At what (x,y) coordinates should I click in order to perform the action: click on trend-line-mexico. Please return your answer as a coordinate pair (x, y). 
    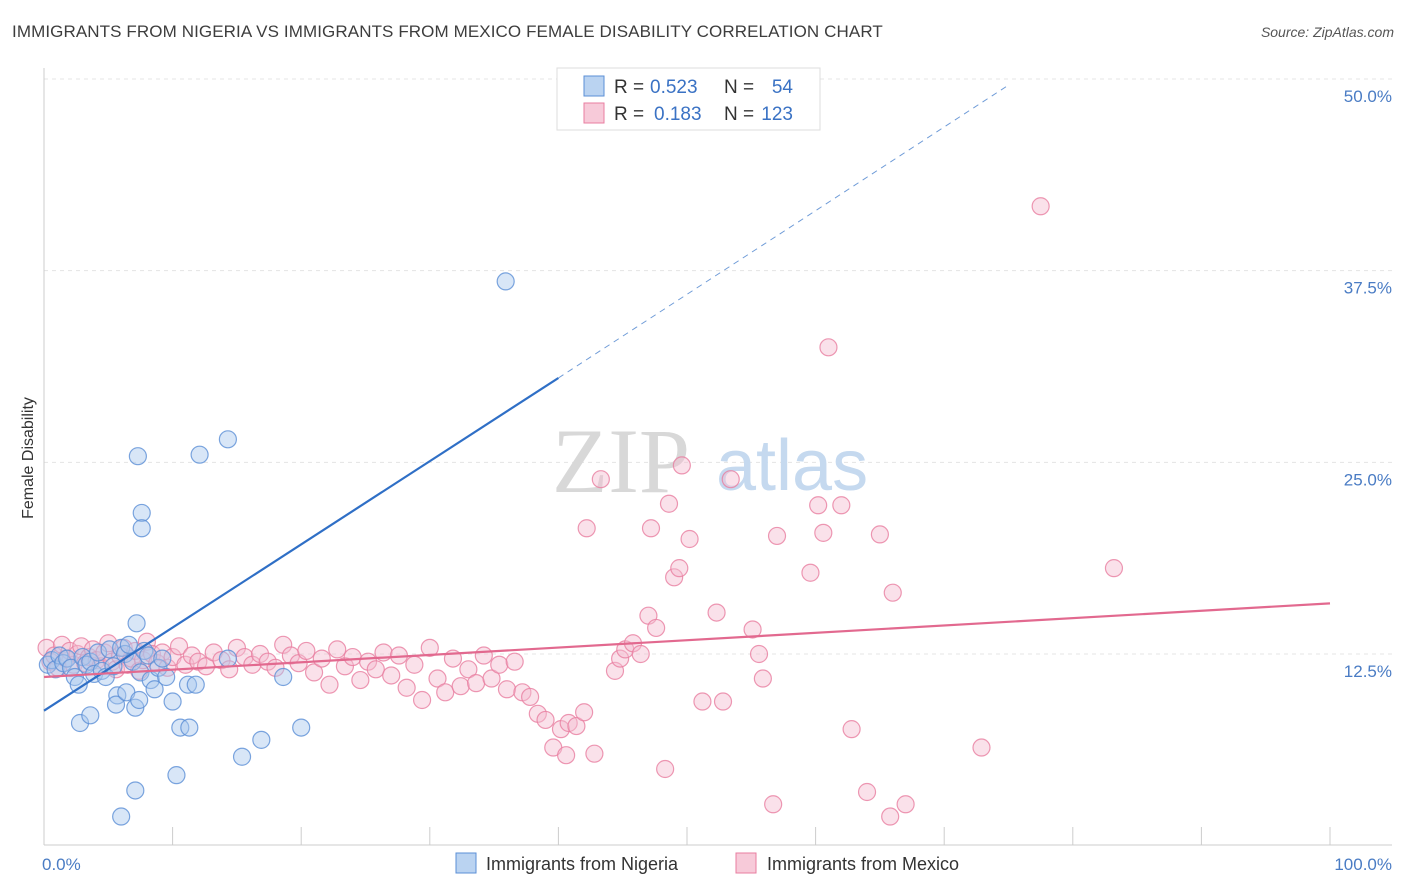
    Looking at the image, I should click on (687, 640).